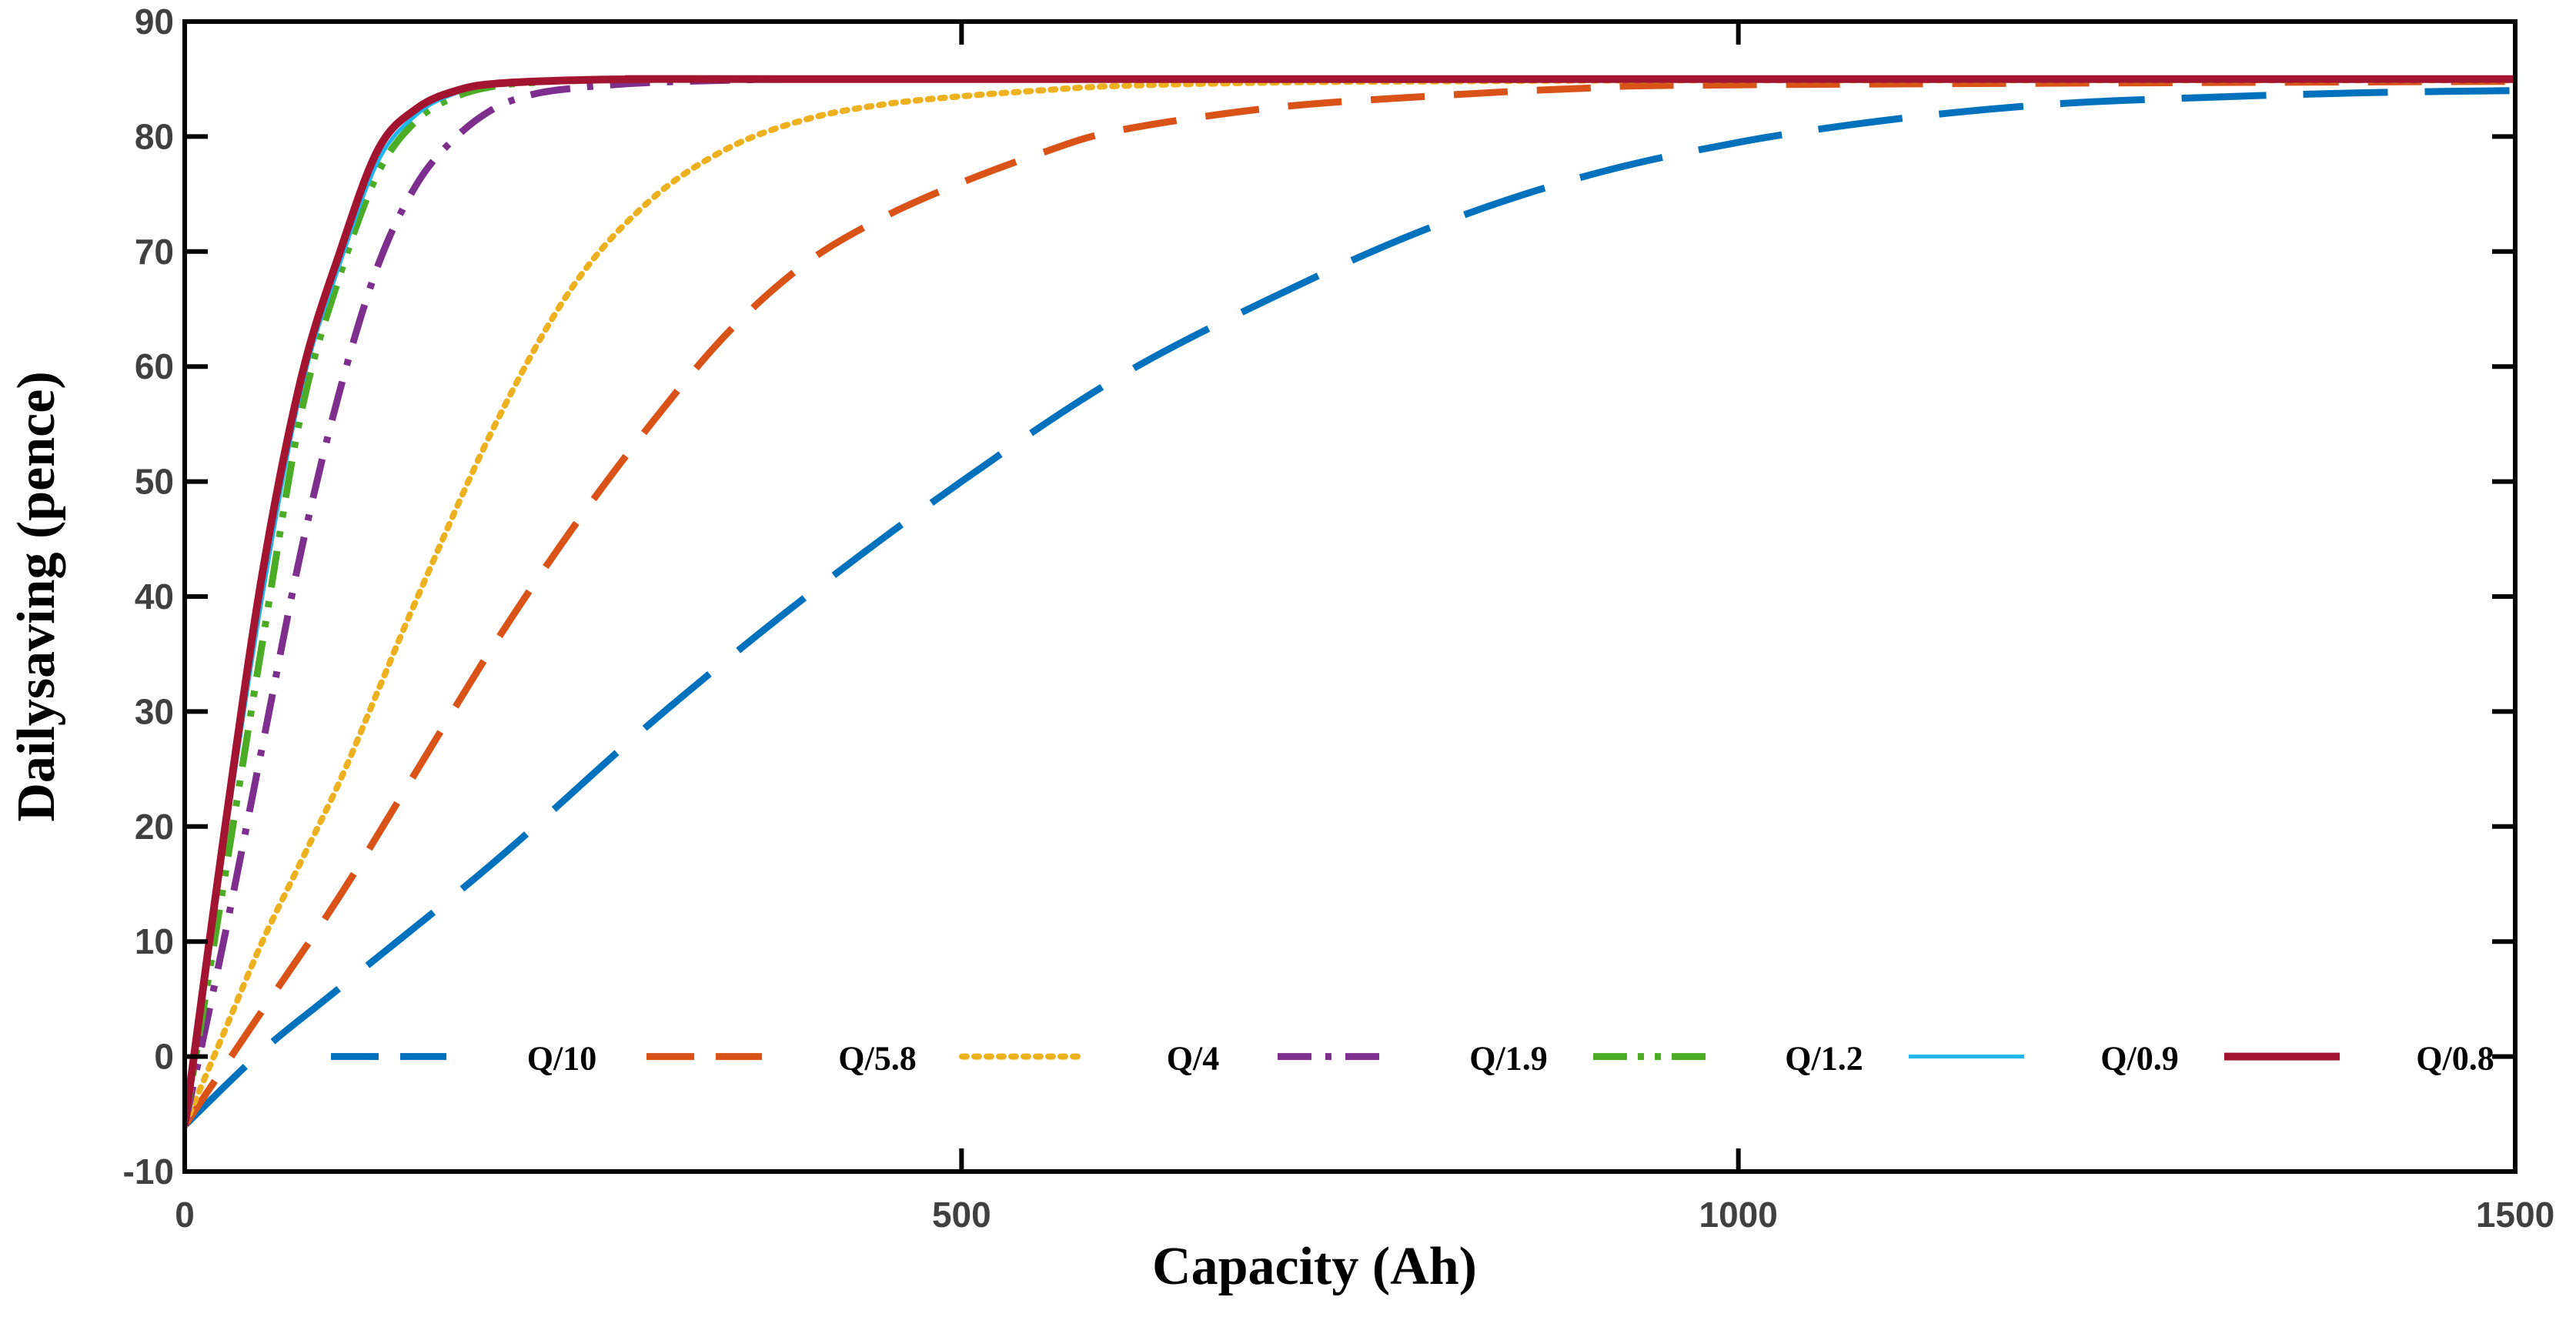 The height and width of the screenshot is (1317, 2576). What do you see at coordinates (1193, 1059) in the screenshot?
I see `legend-label: Q/4` at bounding box center [1193, 1059].